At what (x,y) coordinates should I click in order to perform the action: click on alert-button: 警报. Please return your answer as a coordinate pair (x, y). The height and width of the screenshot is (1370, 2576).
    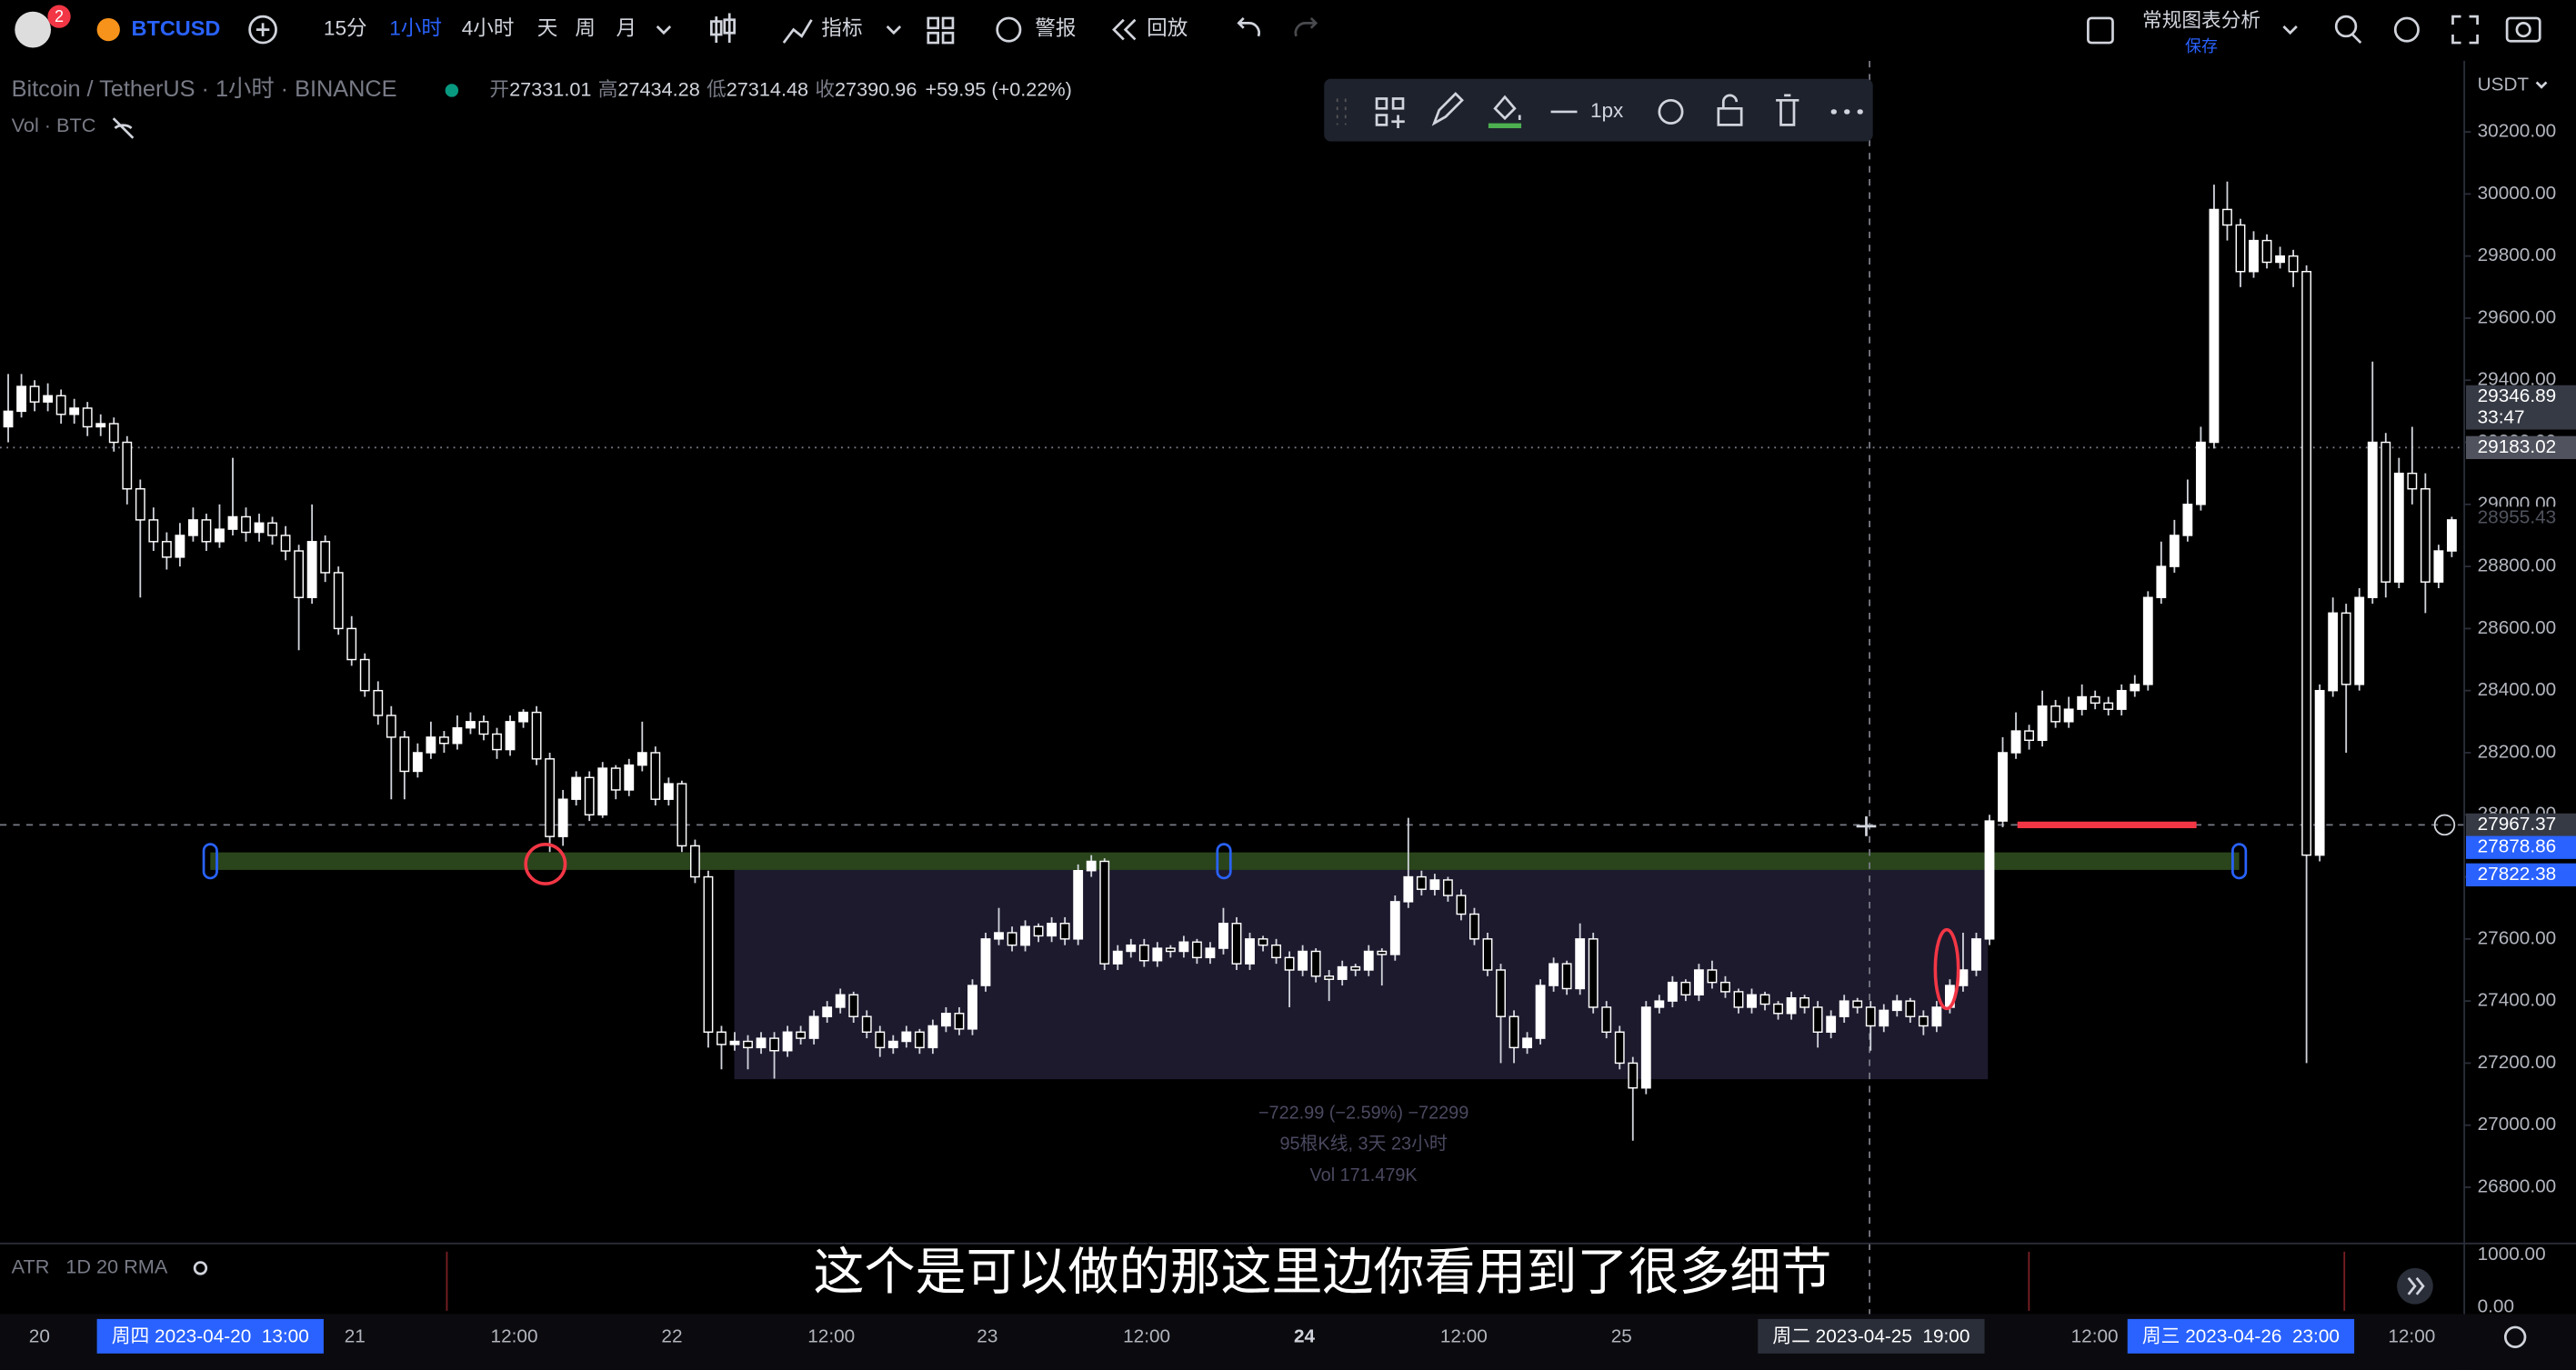
    Looking at the image, I should click on (1055, 28).